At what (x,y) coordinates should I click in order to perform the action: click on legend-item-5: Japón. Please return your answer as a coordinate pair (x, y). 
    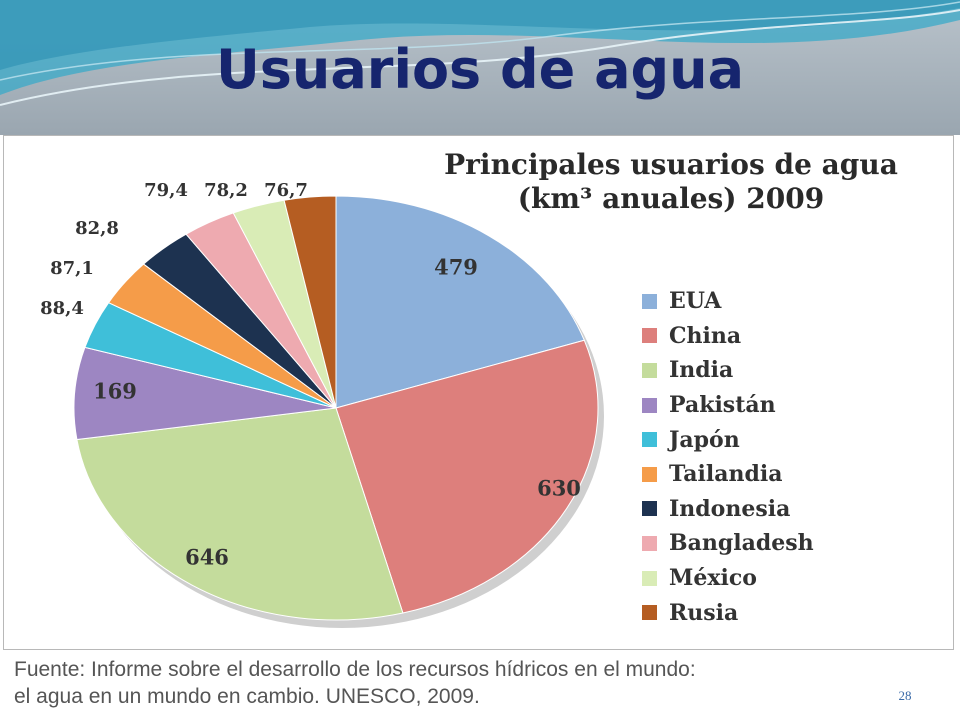
    Looking at the image, I should click on (728, 439).